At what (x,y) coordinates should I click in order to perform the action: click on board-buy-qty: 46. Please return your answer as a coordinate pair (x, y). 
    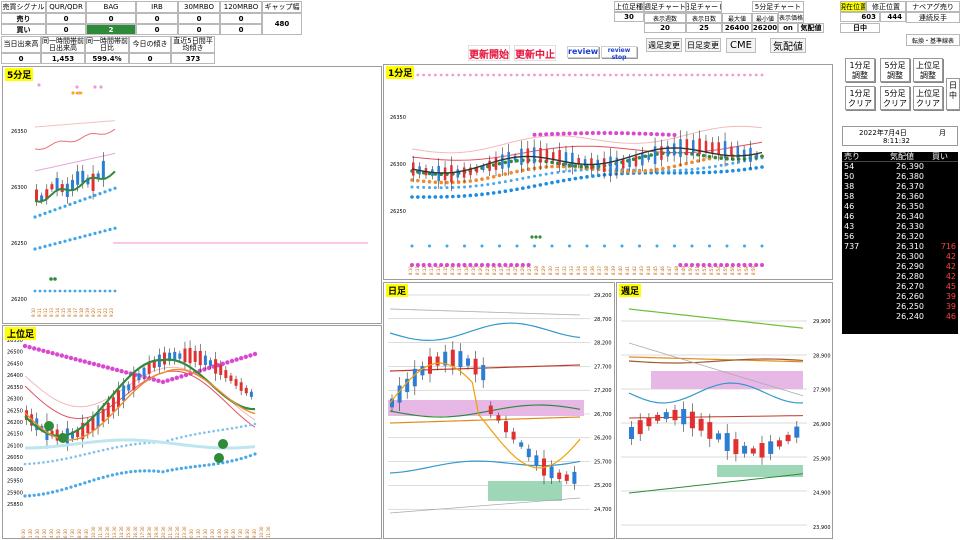
    Looking at the image, I should click on (950, 316).